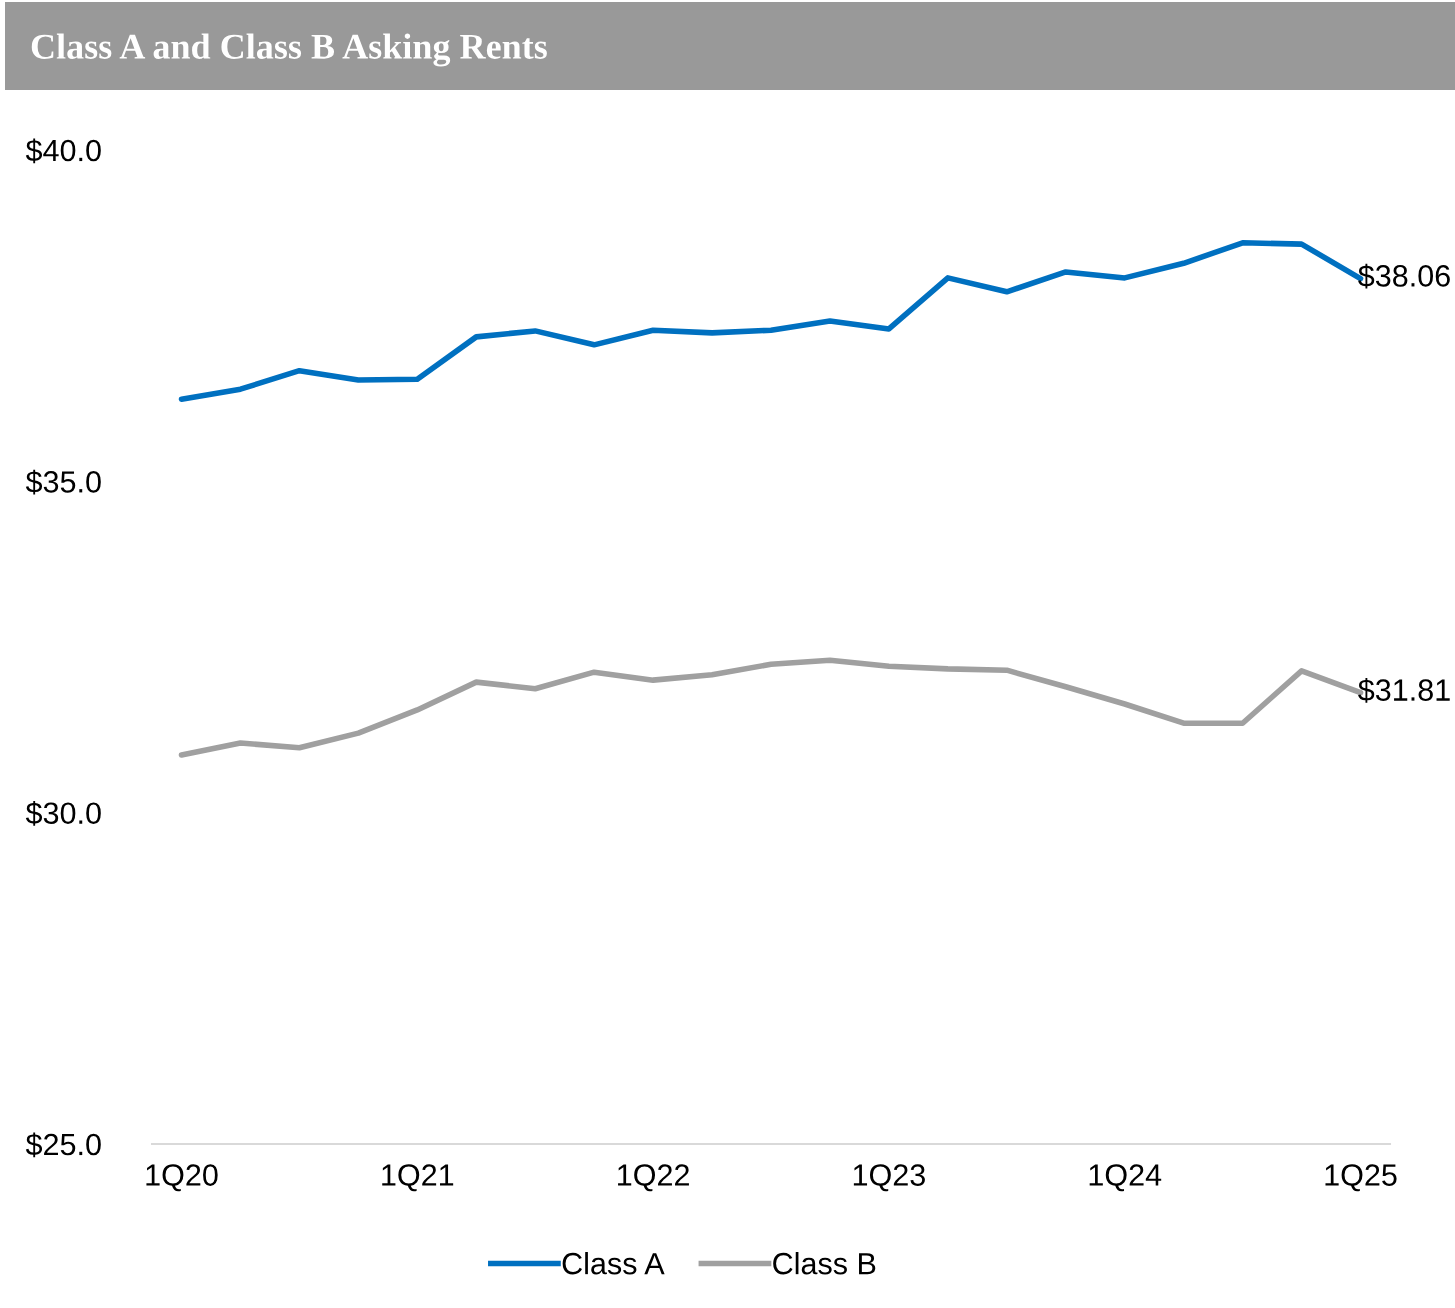 The image size is (1455, 1308). What do you see at coordinates (63, 1145) in the screenshot?
I see `y-tick-label: $25.0` at bounding box center [63, 1145].